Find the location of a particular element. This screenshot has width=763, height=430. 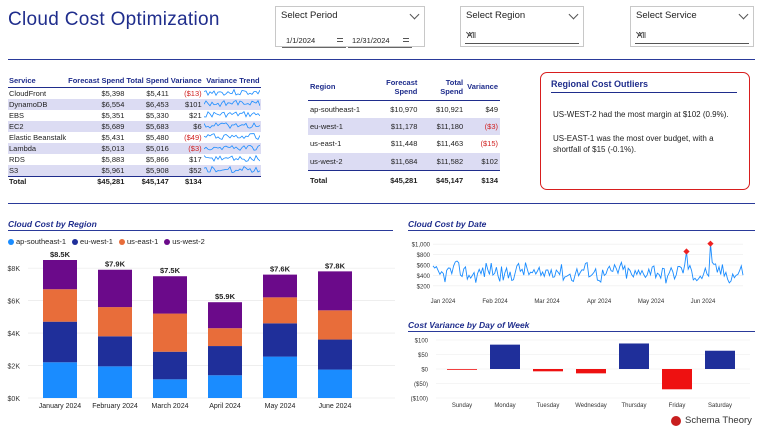

service-slicer: Select Service All is located at coordinates (692, 26).